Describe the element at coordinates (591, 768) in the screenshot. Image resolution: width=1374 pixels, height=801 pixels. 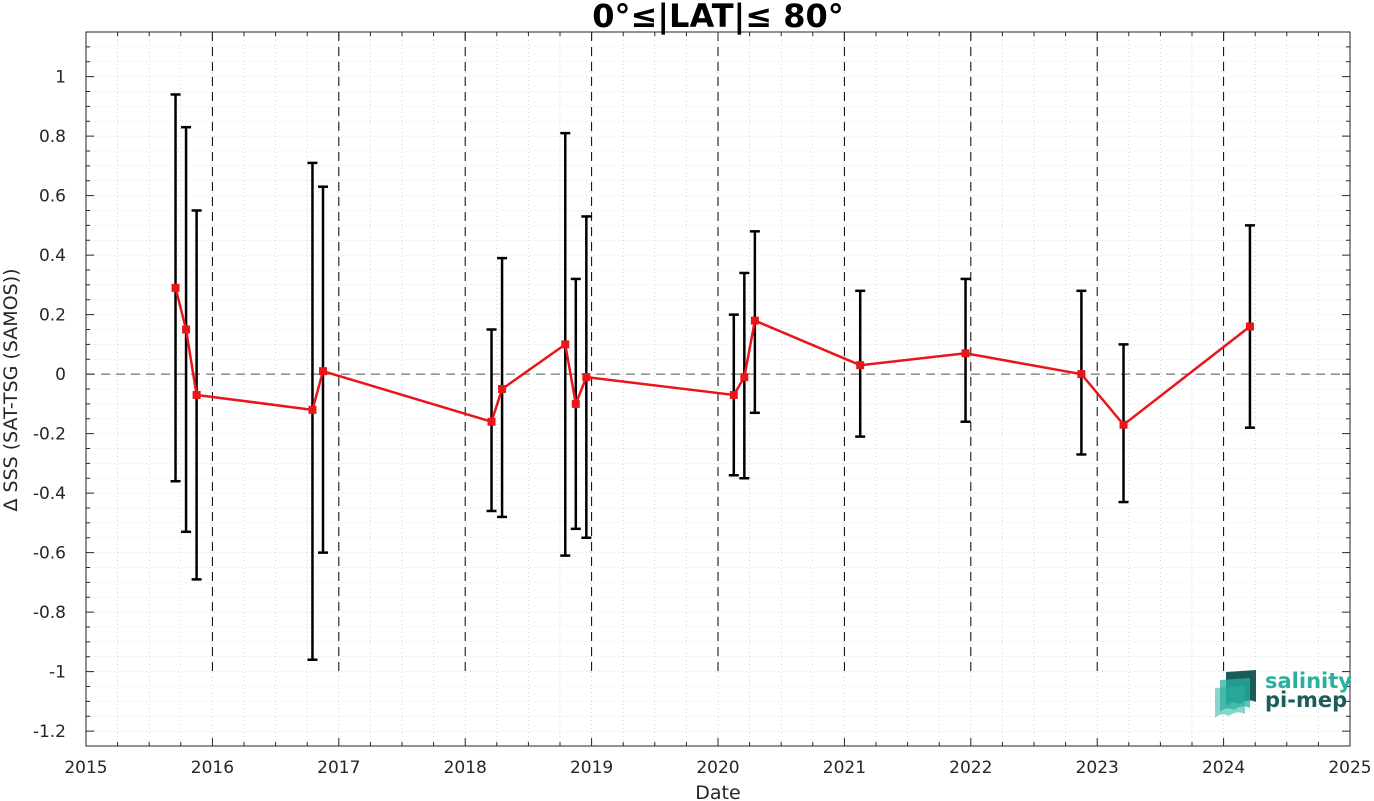
I see `x-tick-label: 2019` at that location.